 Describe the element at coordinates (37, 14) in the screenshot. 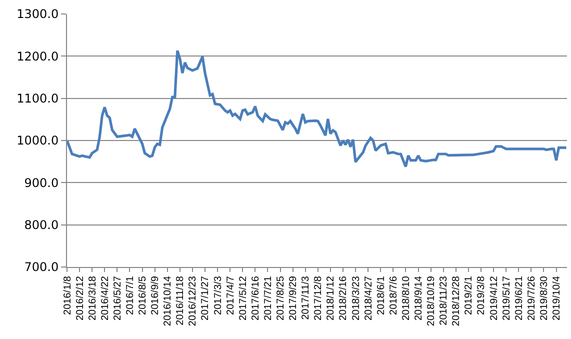

I see `y-tick-label: 1300.0` at that location.